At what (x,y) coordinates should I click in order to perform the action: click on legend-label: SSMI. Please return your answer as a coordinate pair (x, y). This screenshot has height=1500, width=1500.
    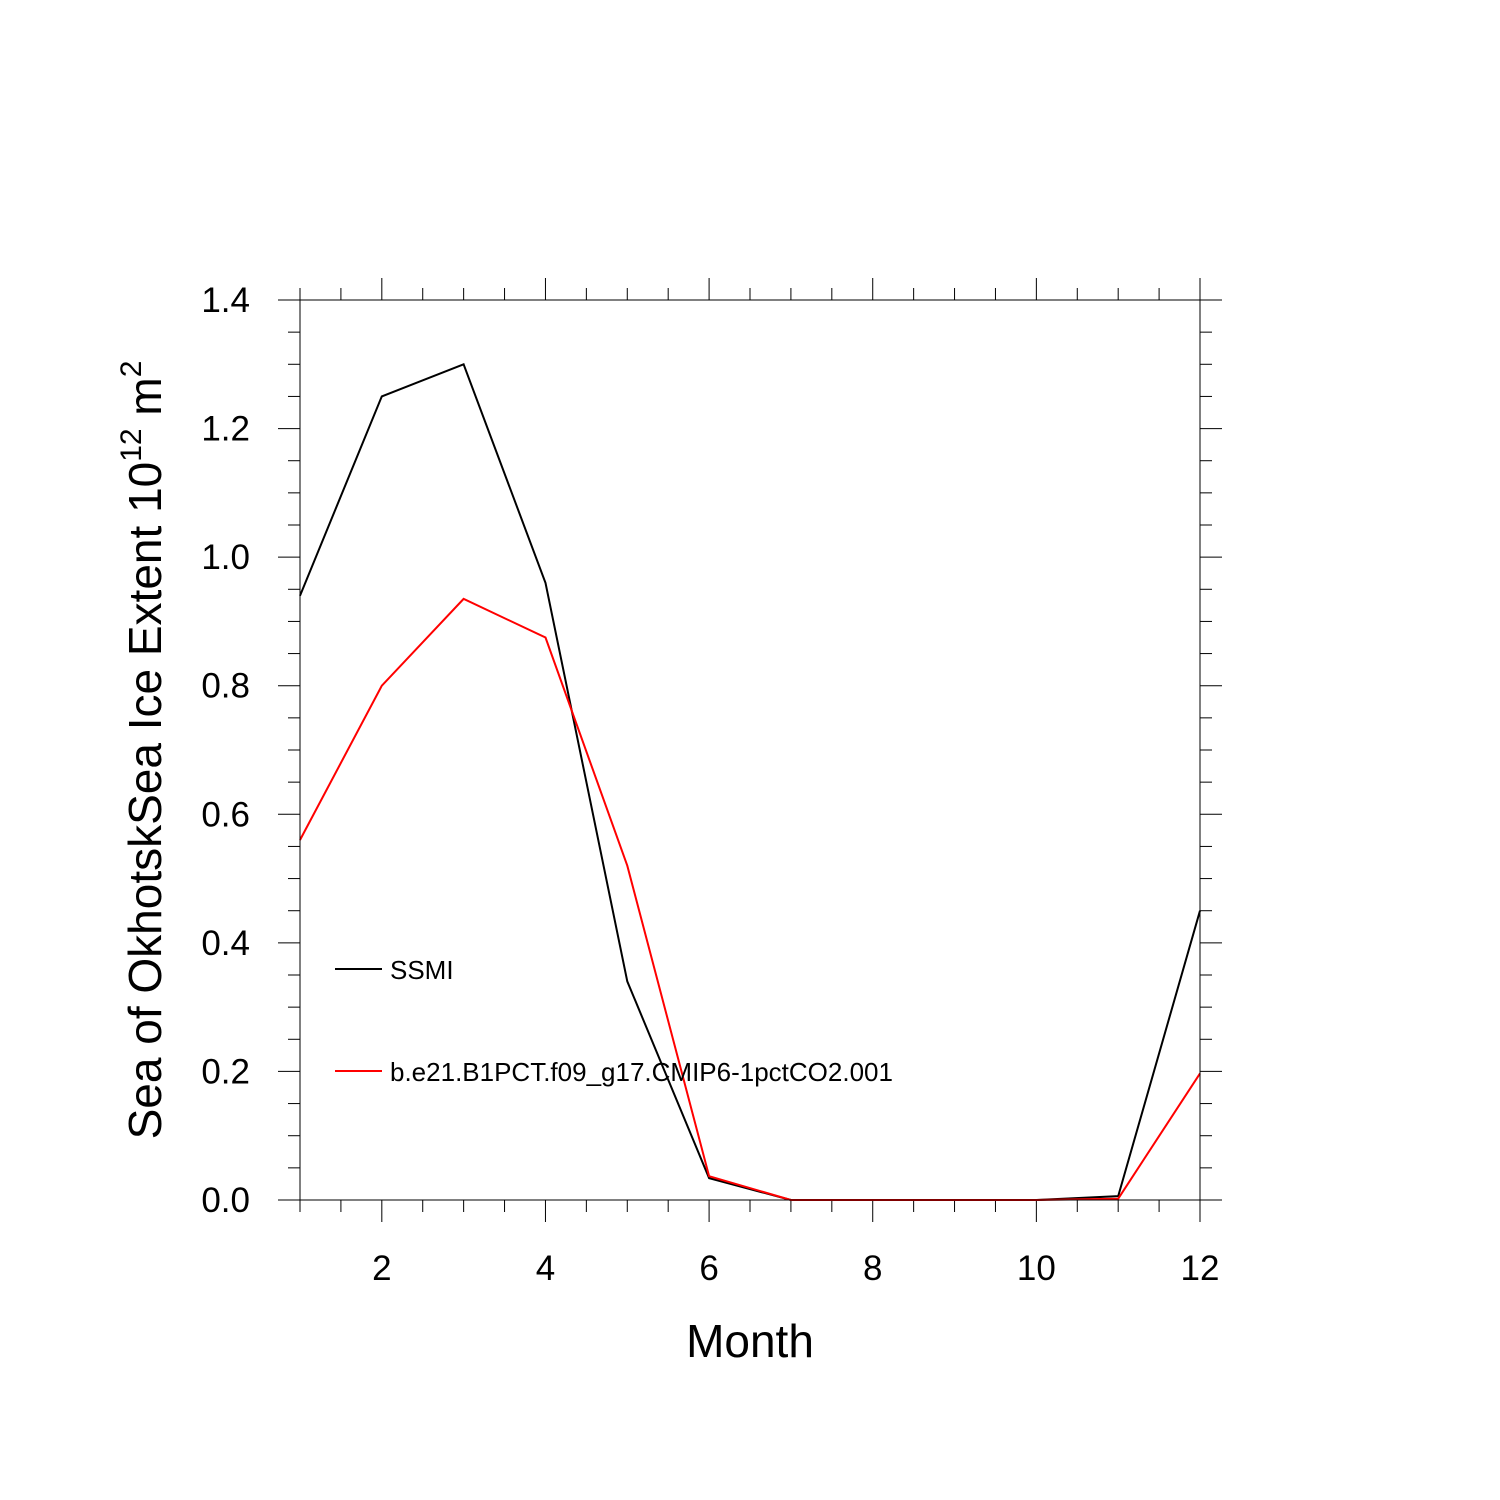
    Looking at the image, I should click on (422, 970).